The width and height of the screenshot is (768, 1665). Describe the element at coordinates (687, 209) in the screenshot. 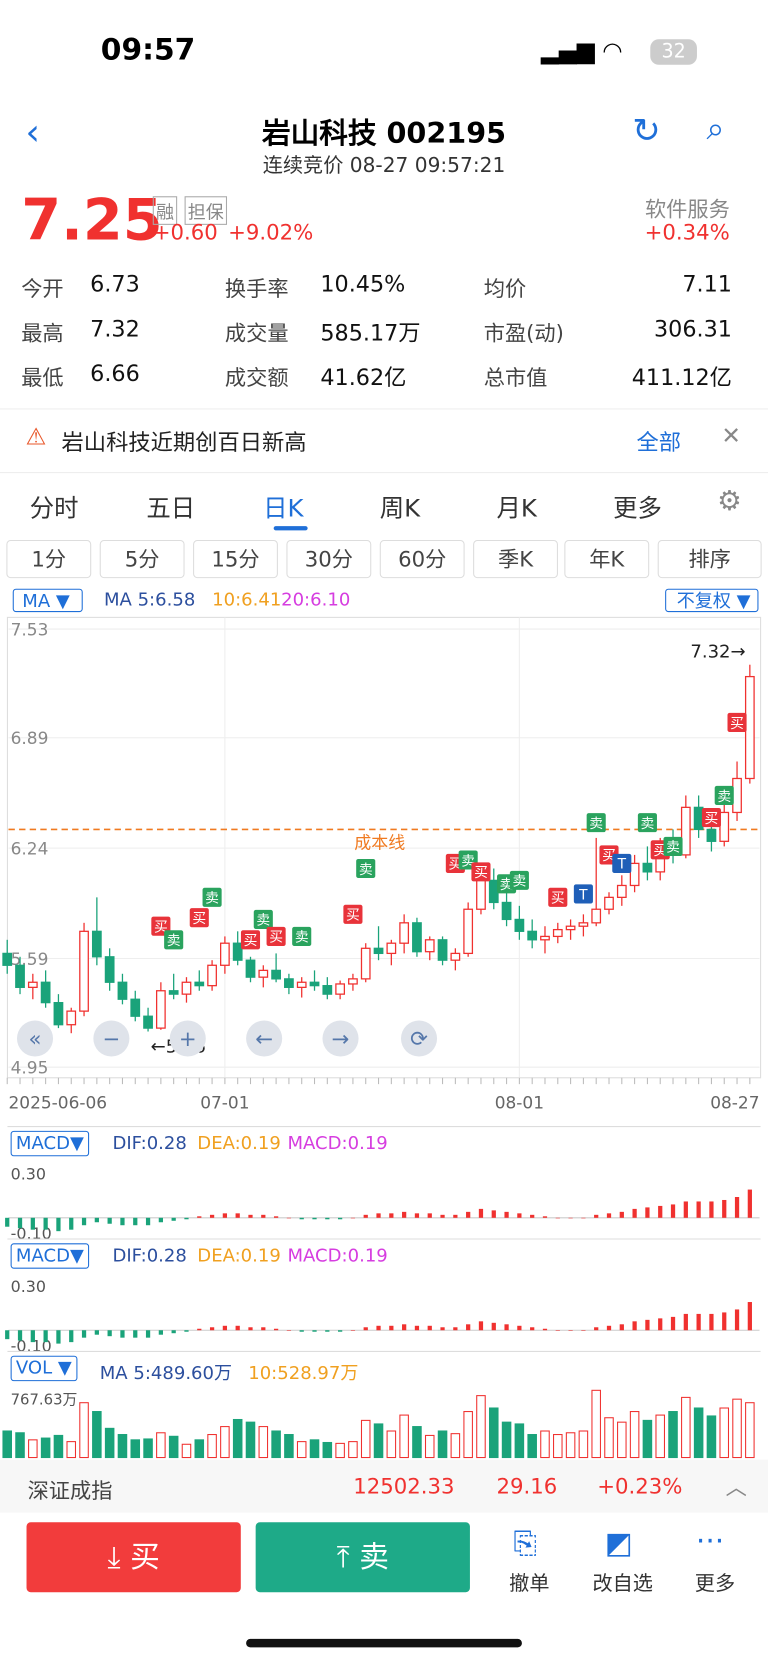

I see `sector: 软件服务` at that location.